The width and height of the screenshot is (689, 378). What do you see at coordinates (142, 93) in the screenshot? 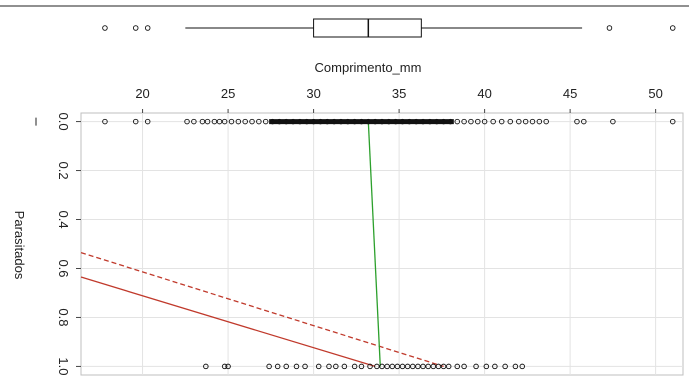
I see `x-tick-label: 20` at bounding box center [142, 93].